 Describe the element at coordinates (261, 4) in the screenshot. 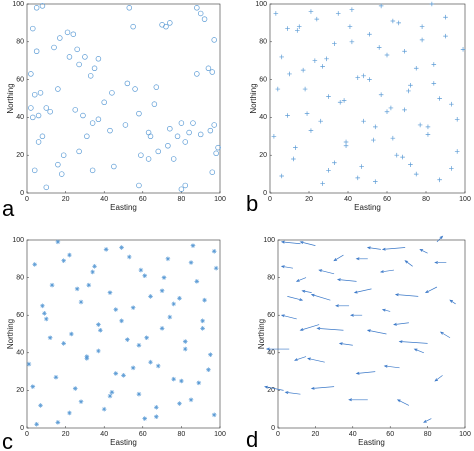

I see `y-tick-label: 100` at that location.